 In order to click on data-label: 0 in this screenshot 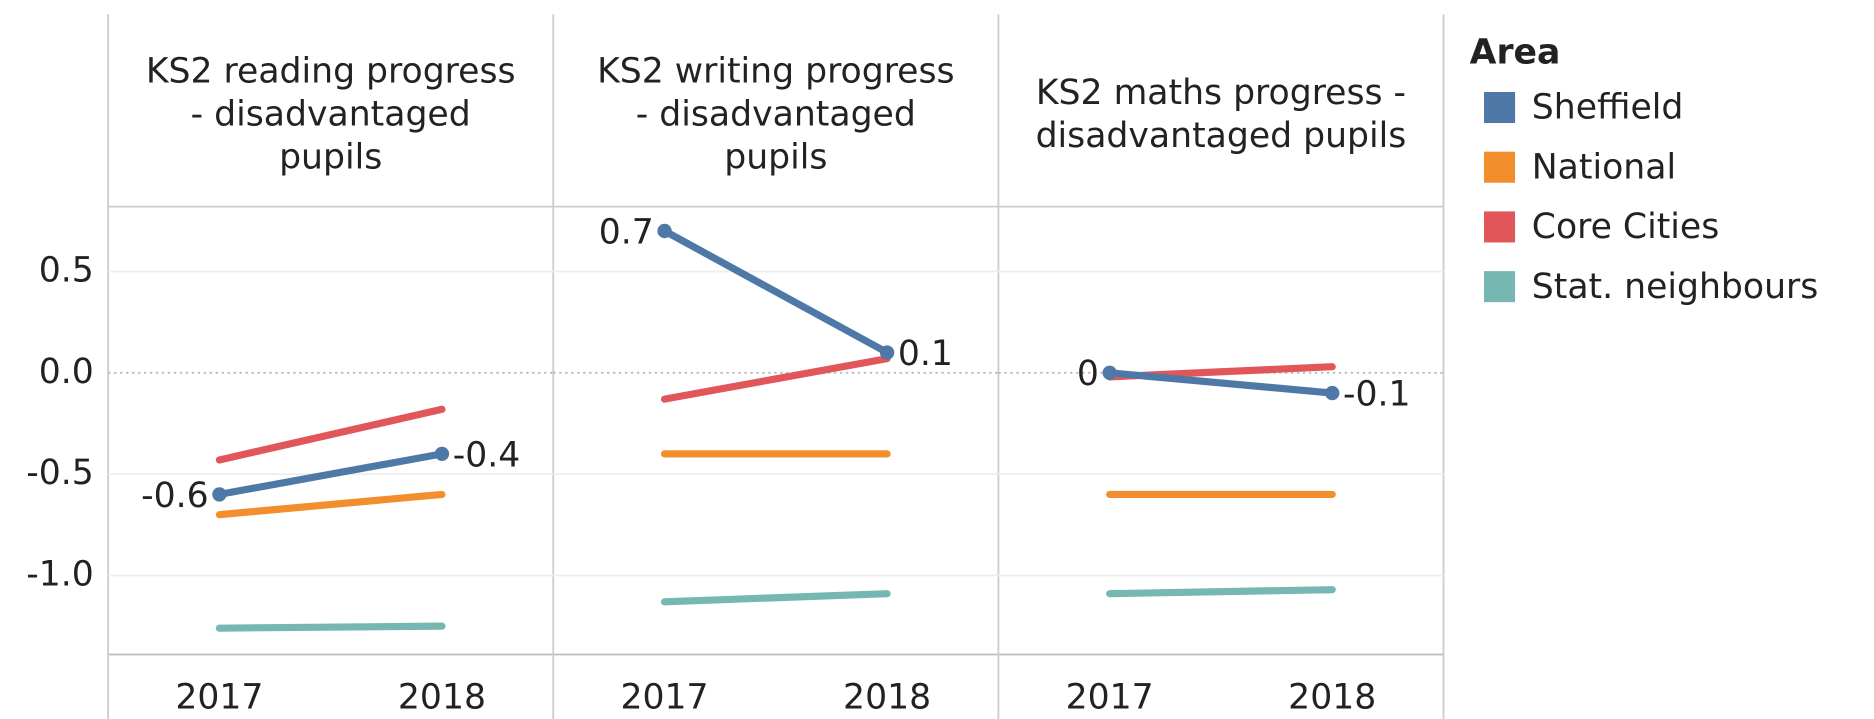, I will do `click(1088, 374)`.